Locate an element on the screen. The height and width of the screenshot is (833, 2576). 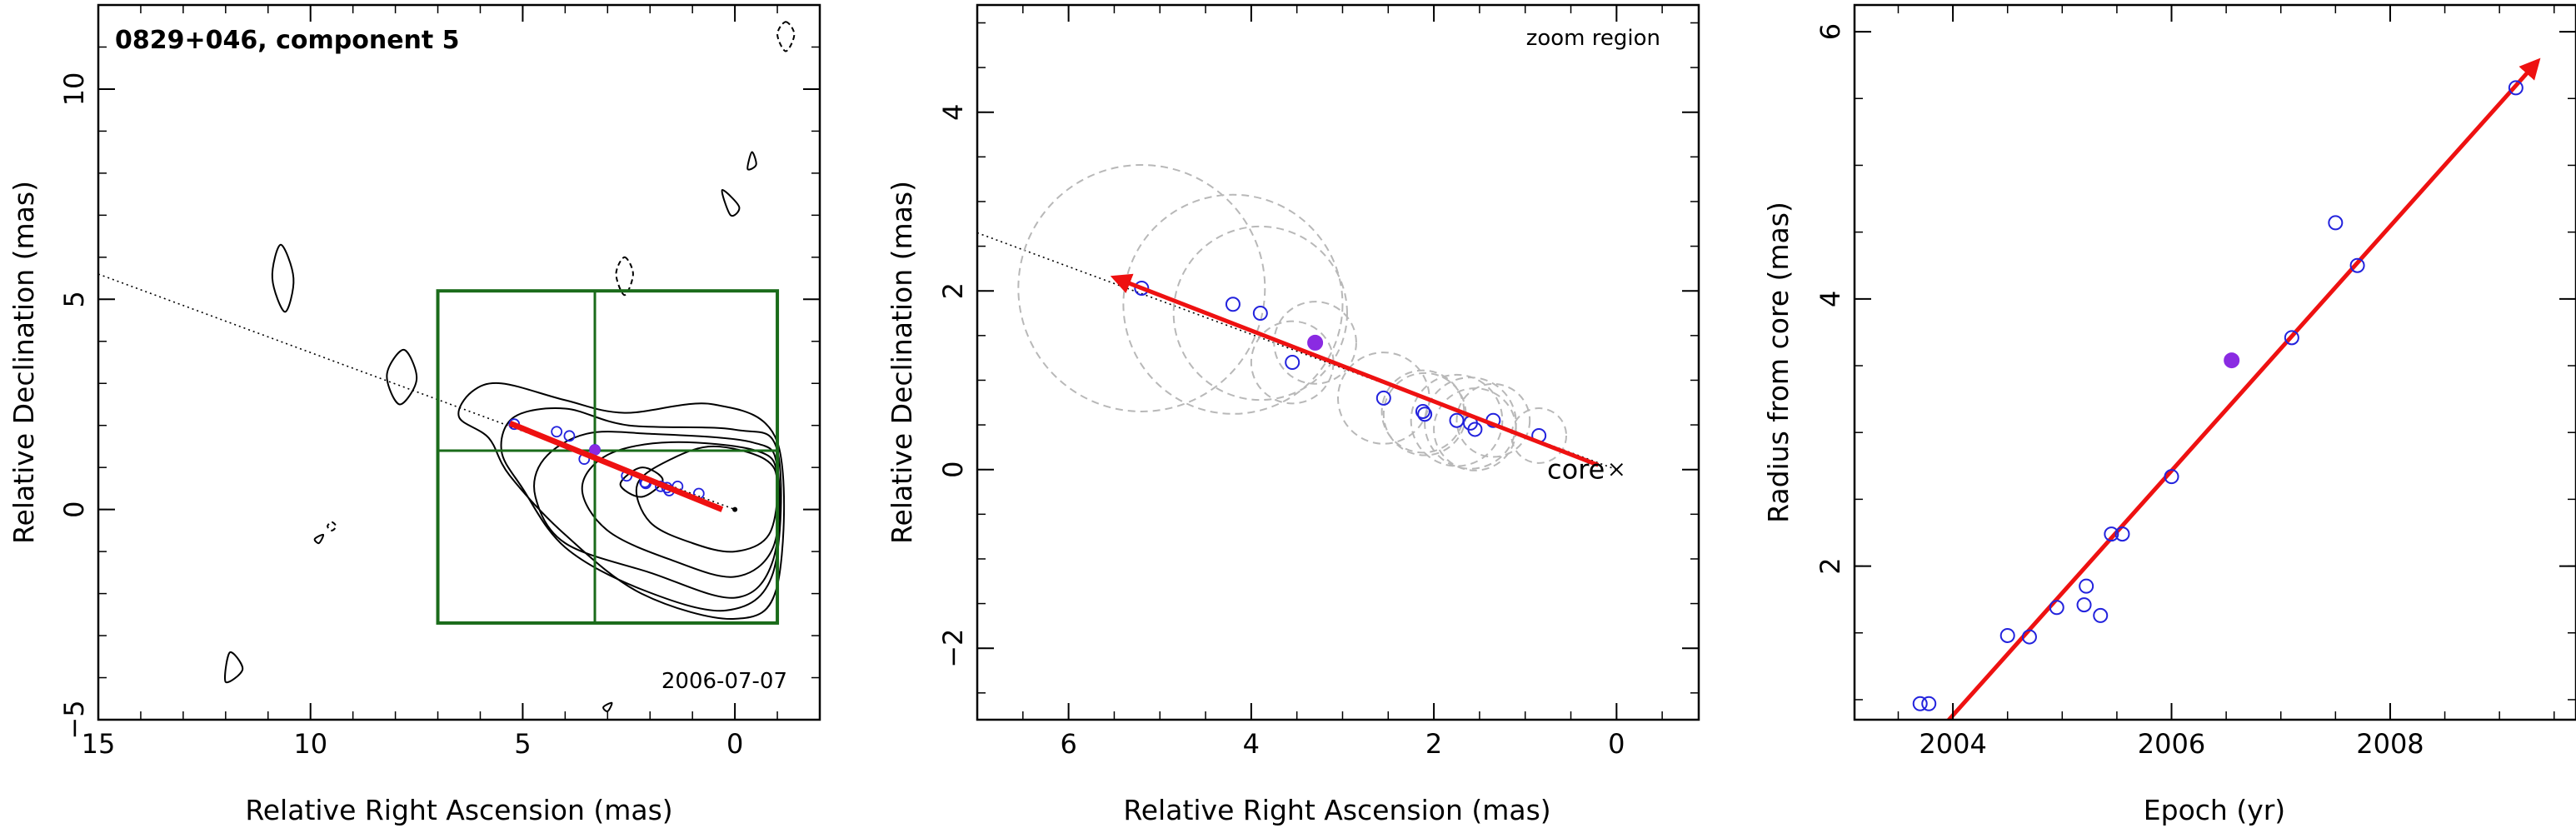
trajectory-arrow is located at coordinates (1355, 370).